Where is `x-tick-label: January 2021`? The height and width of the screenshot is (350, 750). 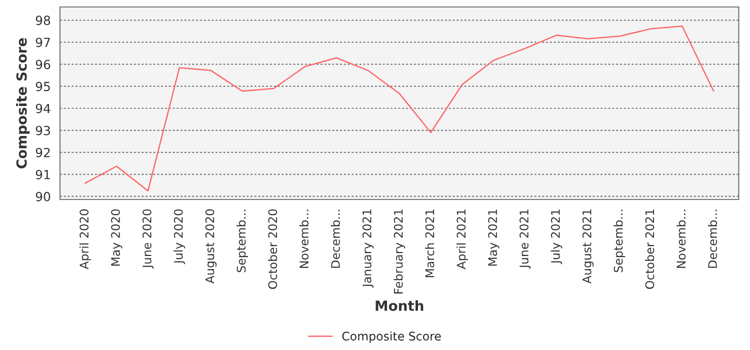 x-tick-label: January 2021 is located at coordinates (368, 249).